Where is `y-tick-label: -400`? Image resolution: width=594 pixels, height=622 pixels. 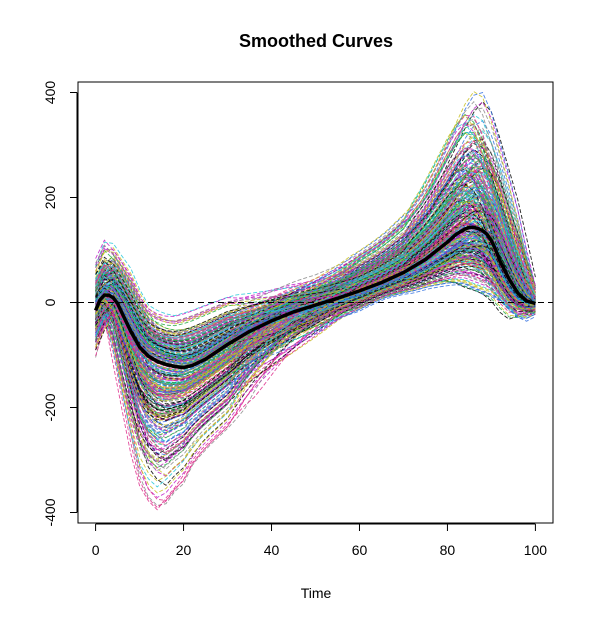
y-tick-label: -400 is located at coordinates (50, 512).